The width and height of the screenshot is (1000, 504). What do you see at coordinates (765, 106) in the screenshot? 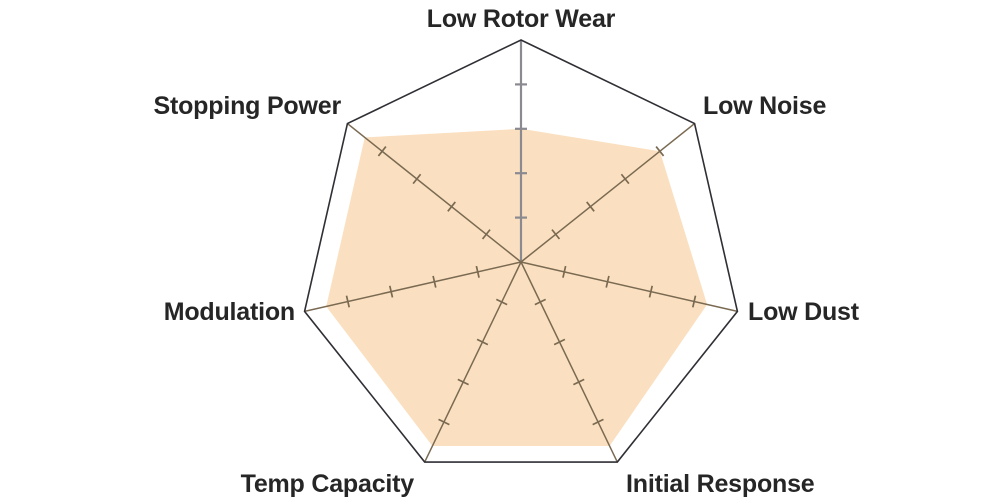
I see `axis-label-low-noise: Low Noise` at bounding box center [765, 106].